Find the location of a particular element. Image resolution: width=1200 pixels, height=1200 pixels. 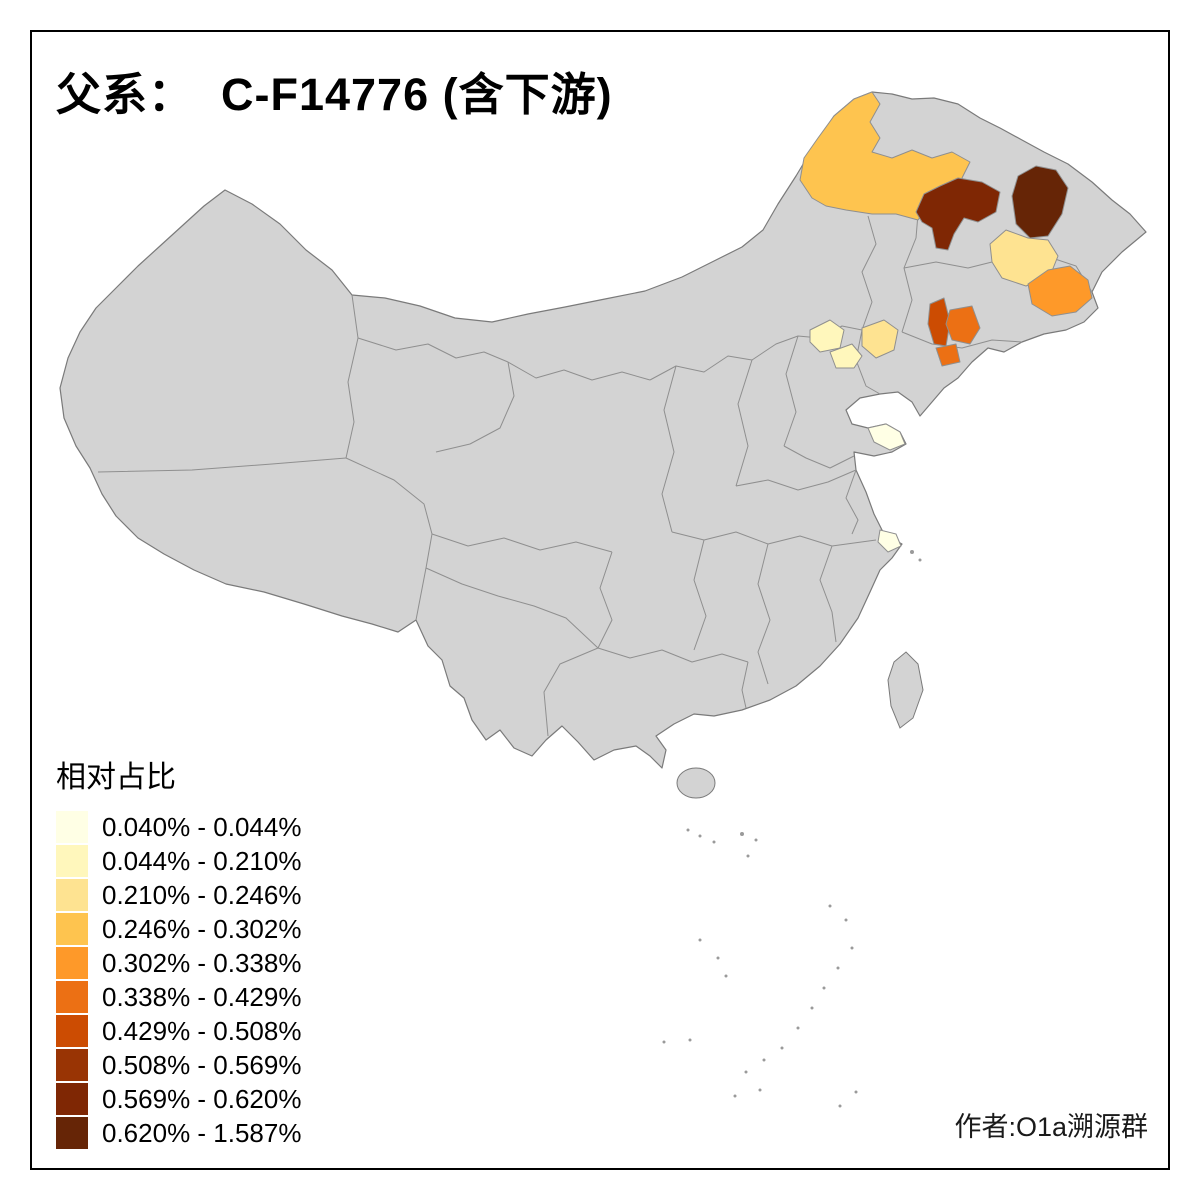

choropleth-region-north-heilongjiang-east is located at coordinates (1040, 202).